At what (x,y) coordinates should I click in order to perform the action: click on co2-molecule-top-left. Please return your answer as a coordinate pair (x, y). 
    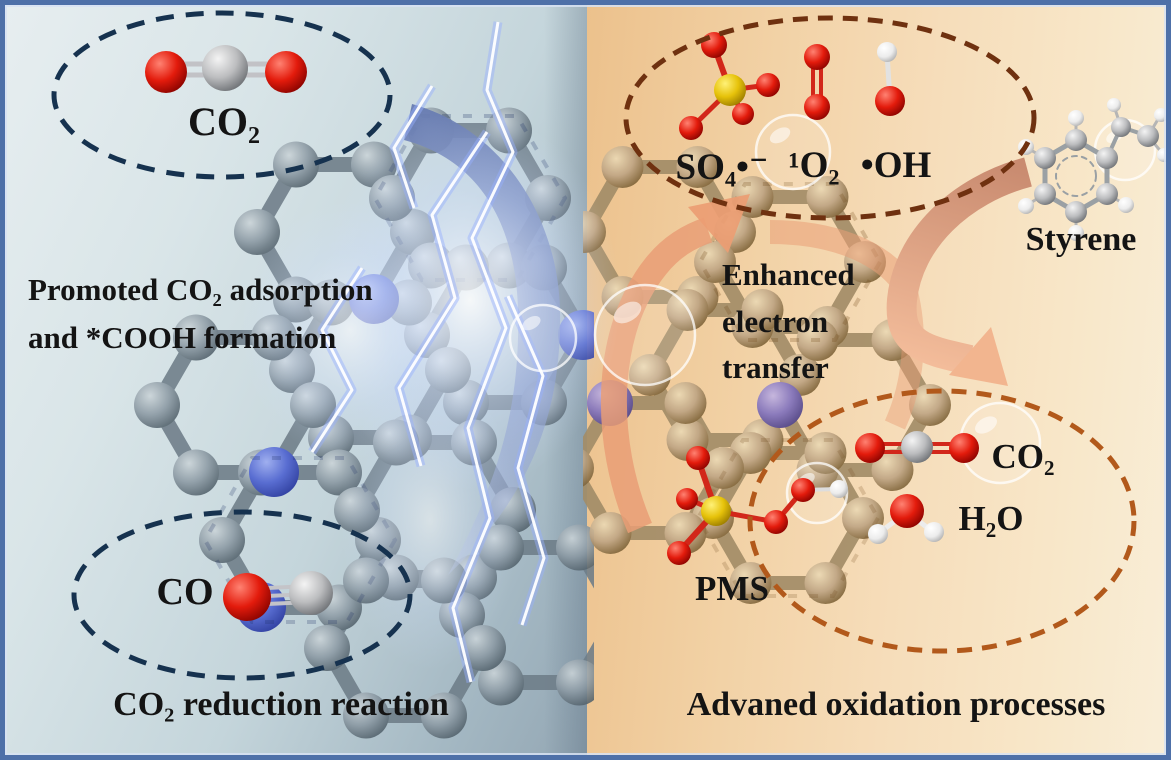
    Looking at the image, I should click on (226, 69).